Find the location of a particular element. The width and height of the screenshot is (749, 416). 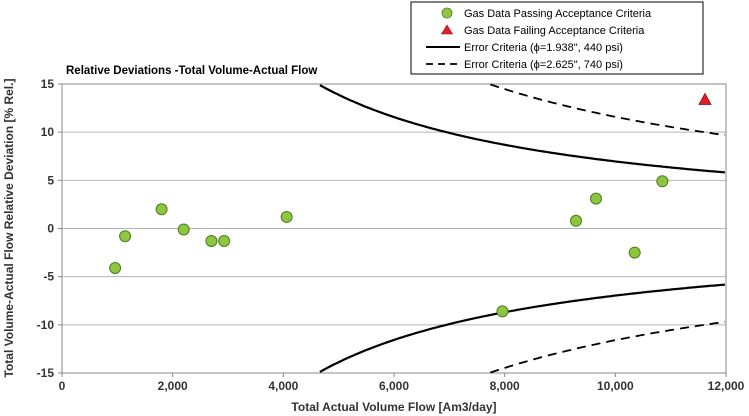

y-tick-label: -10 is located at coordinates (46, 325).